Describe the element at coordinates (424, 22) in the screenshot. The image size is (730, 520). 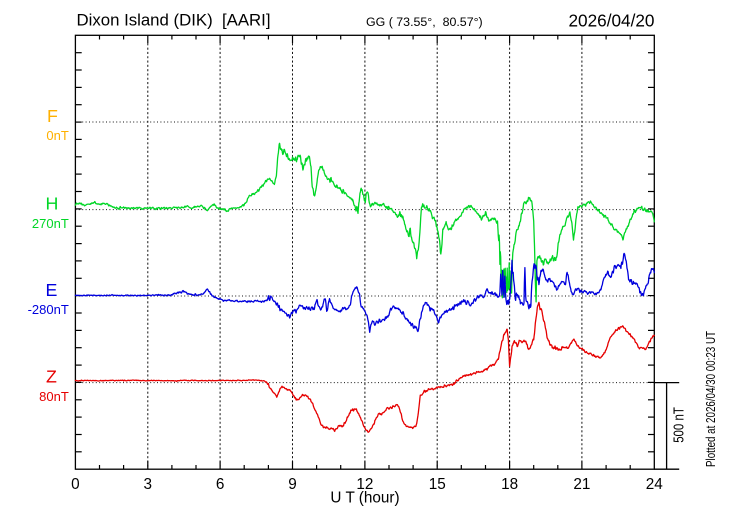
I see `svg-text: GG ( 73.55°, 80.57°)` at that location.